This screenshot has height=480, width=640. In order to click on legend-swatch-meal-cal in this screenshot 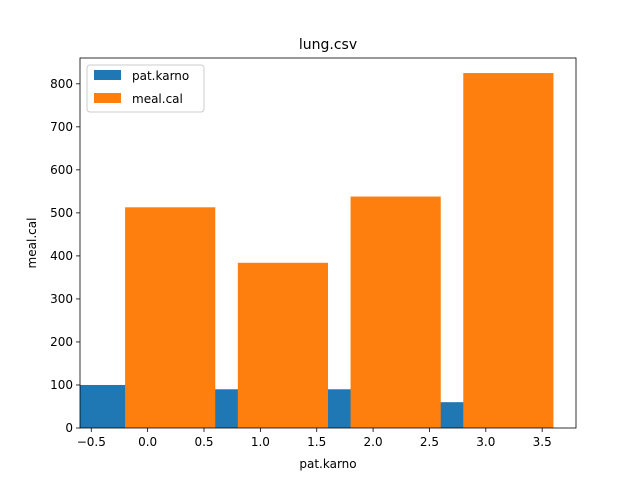, I will do `click(107, 98)`.